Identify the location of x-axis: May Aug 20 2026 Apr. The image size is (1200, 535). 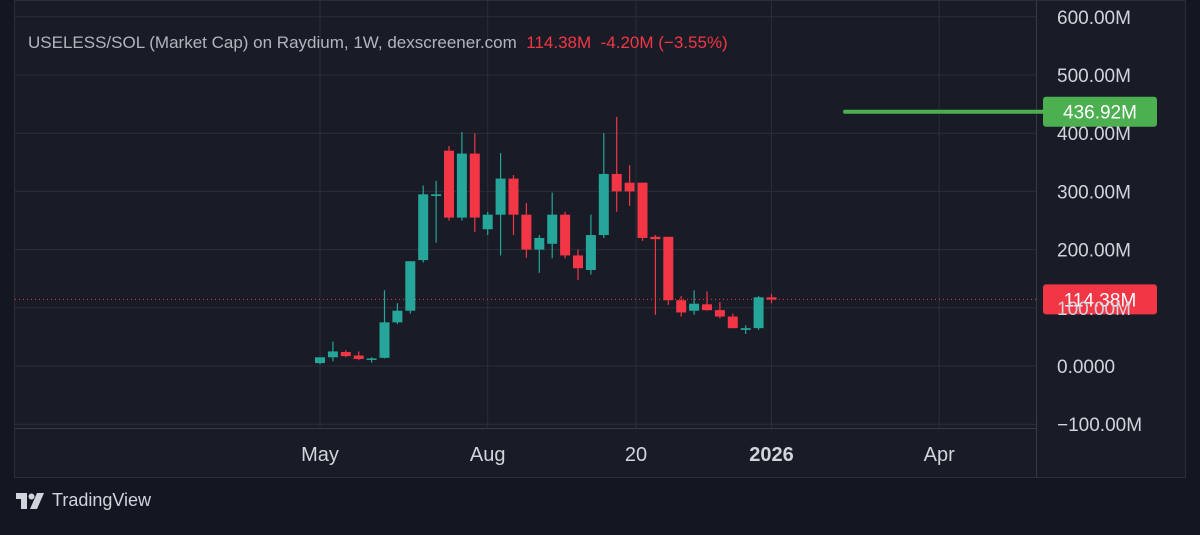
(628, 455).